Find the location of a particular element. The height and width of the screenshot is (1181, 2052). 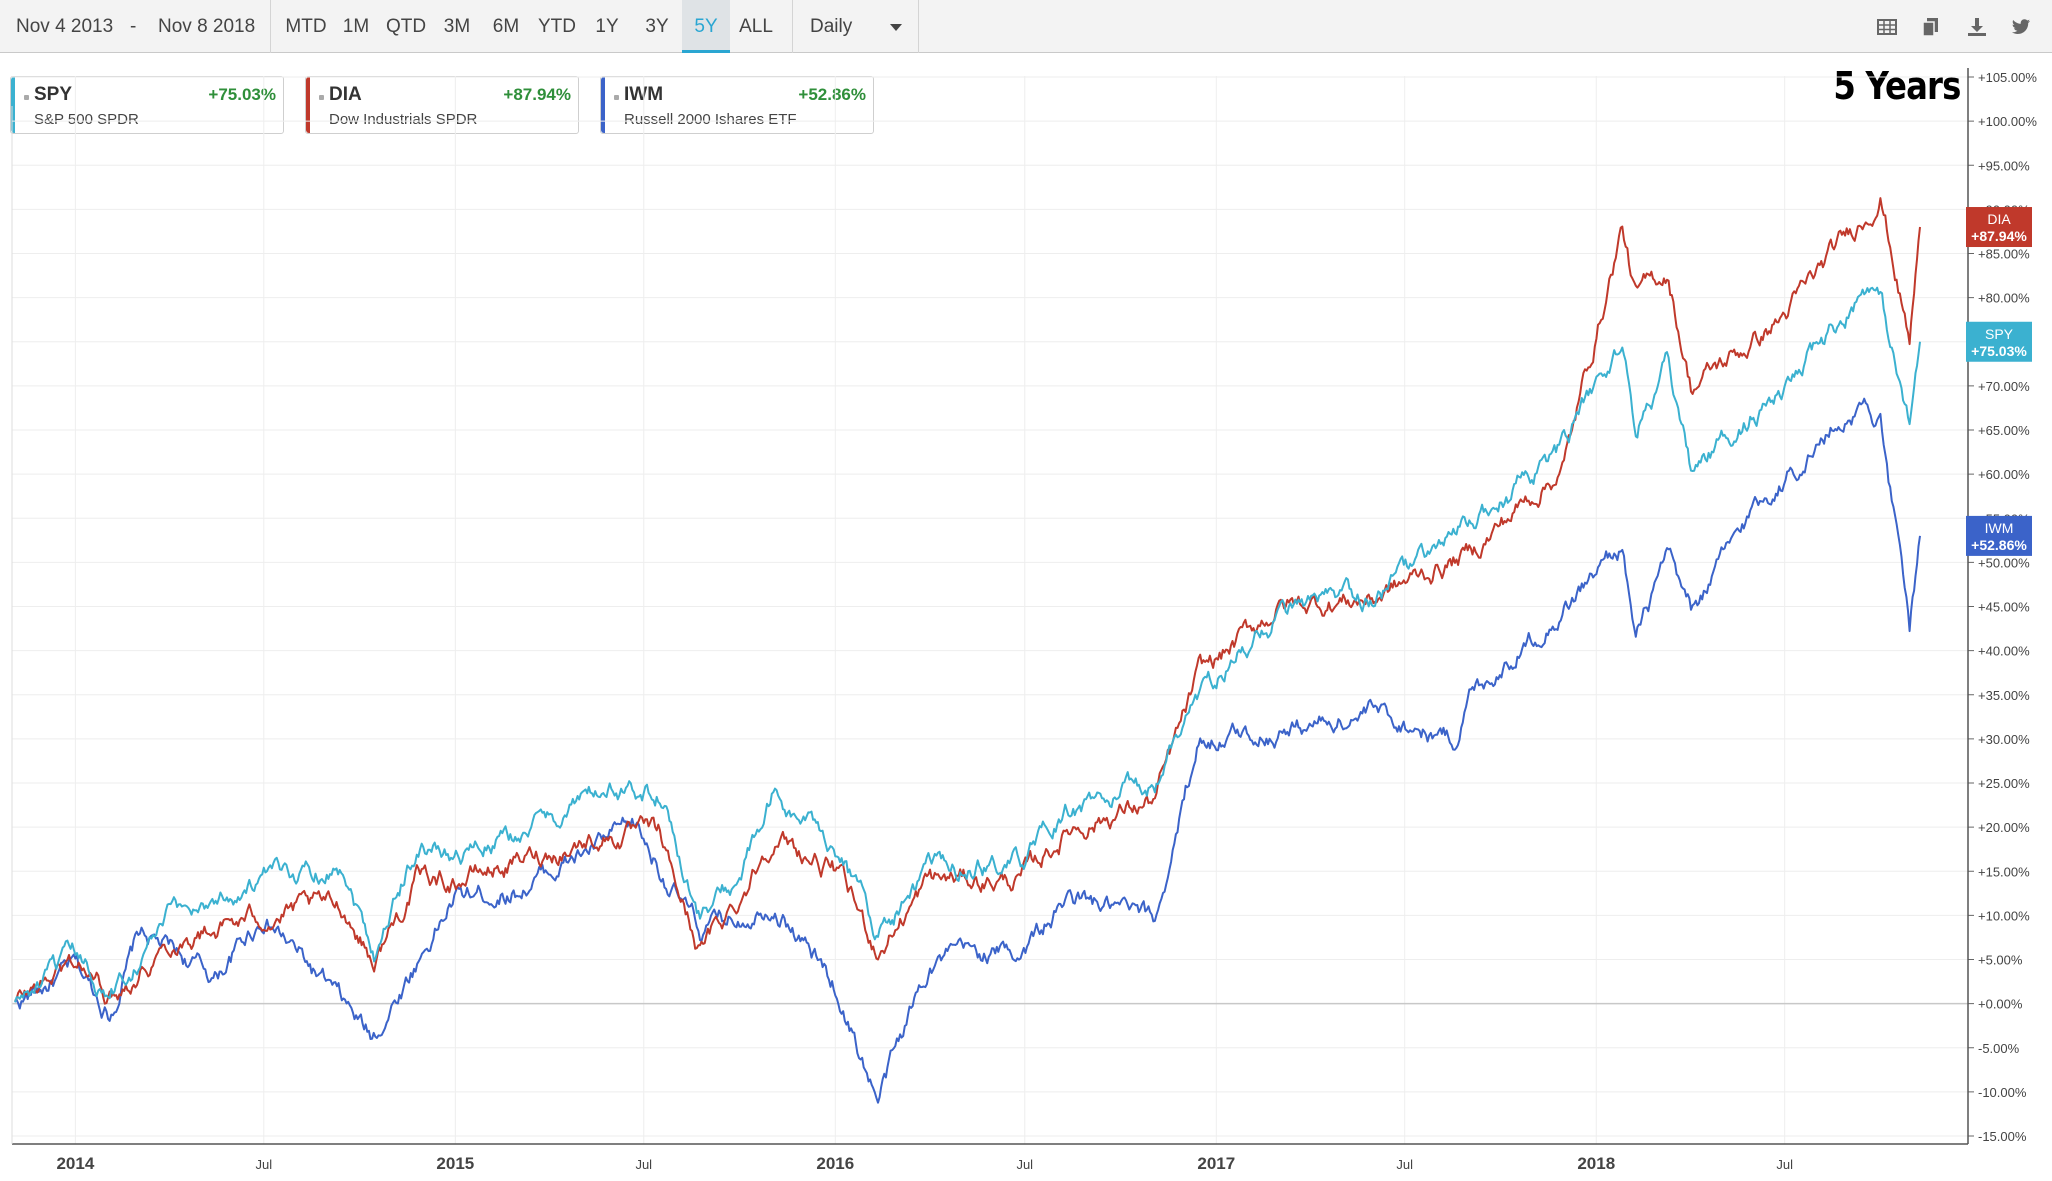

legend-name: Dow Industrials SPDR is located at coordinates (403, 119).